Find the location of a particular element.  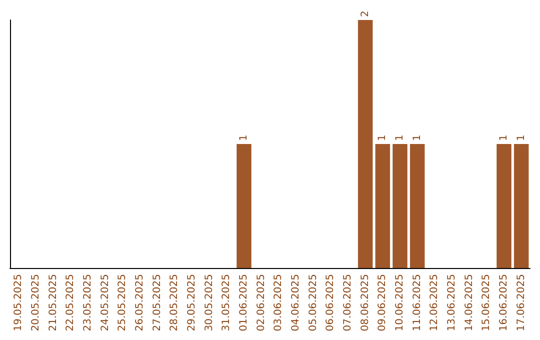

x-tick-label: 30.05.2025 is located at coordinates (209, 303).